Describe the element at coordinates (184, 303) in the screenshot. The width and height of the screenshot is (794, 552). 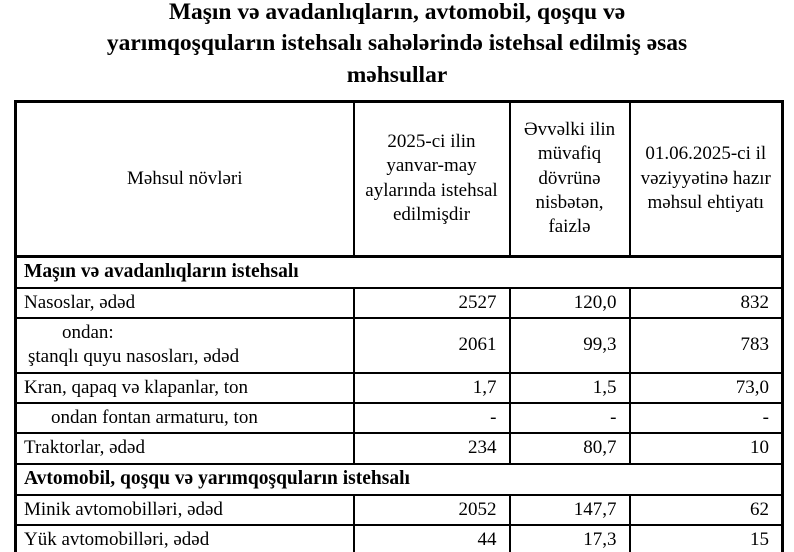
I see `product-label-cell: Nasoslar, ədəd` at that location.